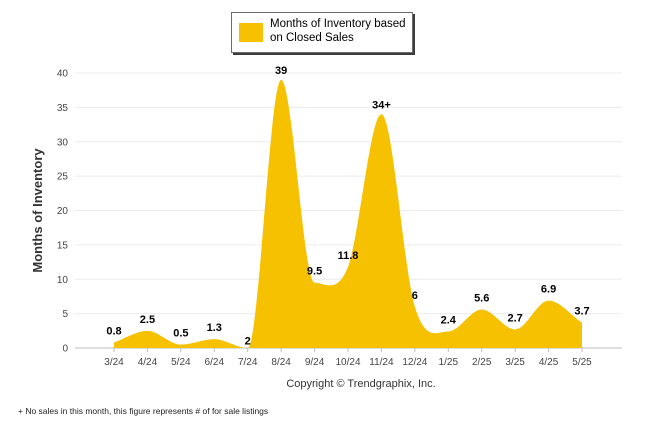 The image size is (646, 439). I want to click on data-label: 2.4, so click(449, 321).